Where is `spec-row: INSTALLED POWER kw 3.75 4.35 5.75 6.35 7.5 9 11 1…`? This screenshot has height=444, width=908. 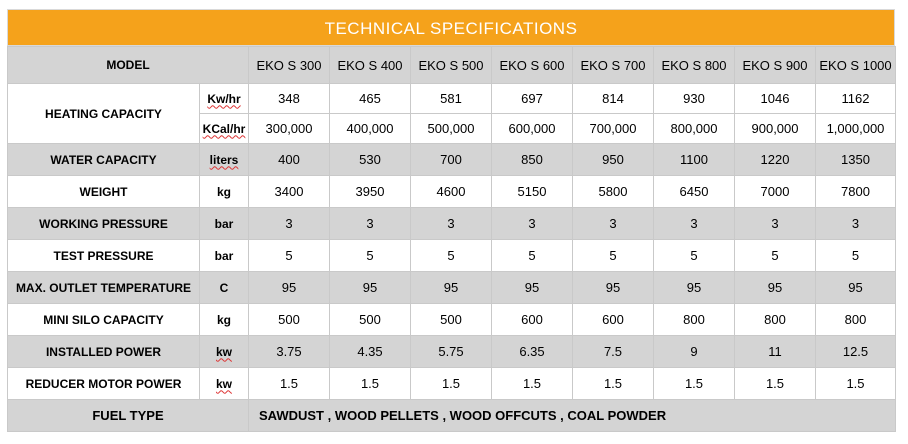
spec-row: INSTALLED POWER kw 3.75 4.35 5.75 6.35 7.5 9 11 1… is located at coordinates (451, 351).